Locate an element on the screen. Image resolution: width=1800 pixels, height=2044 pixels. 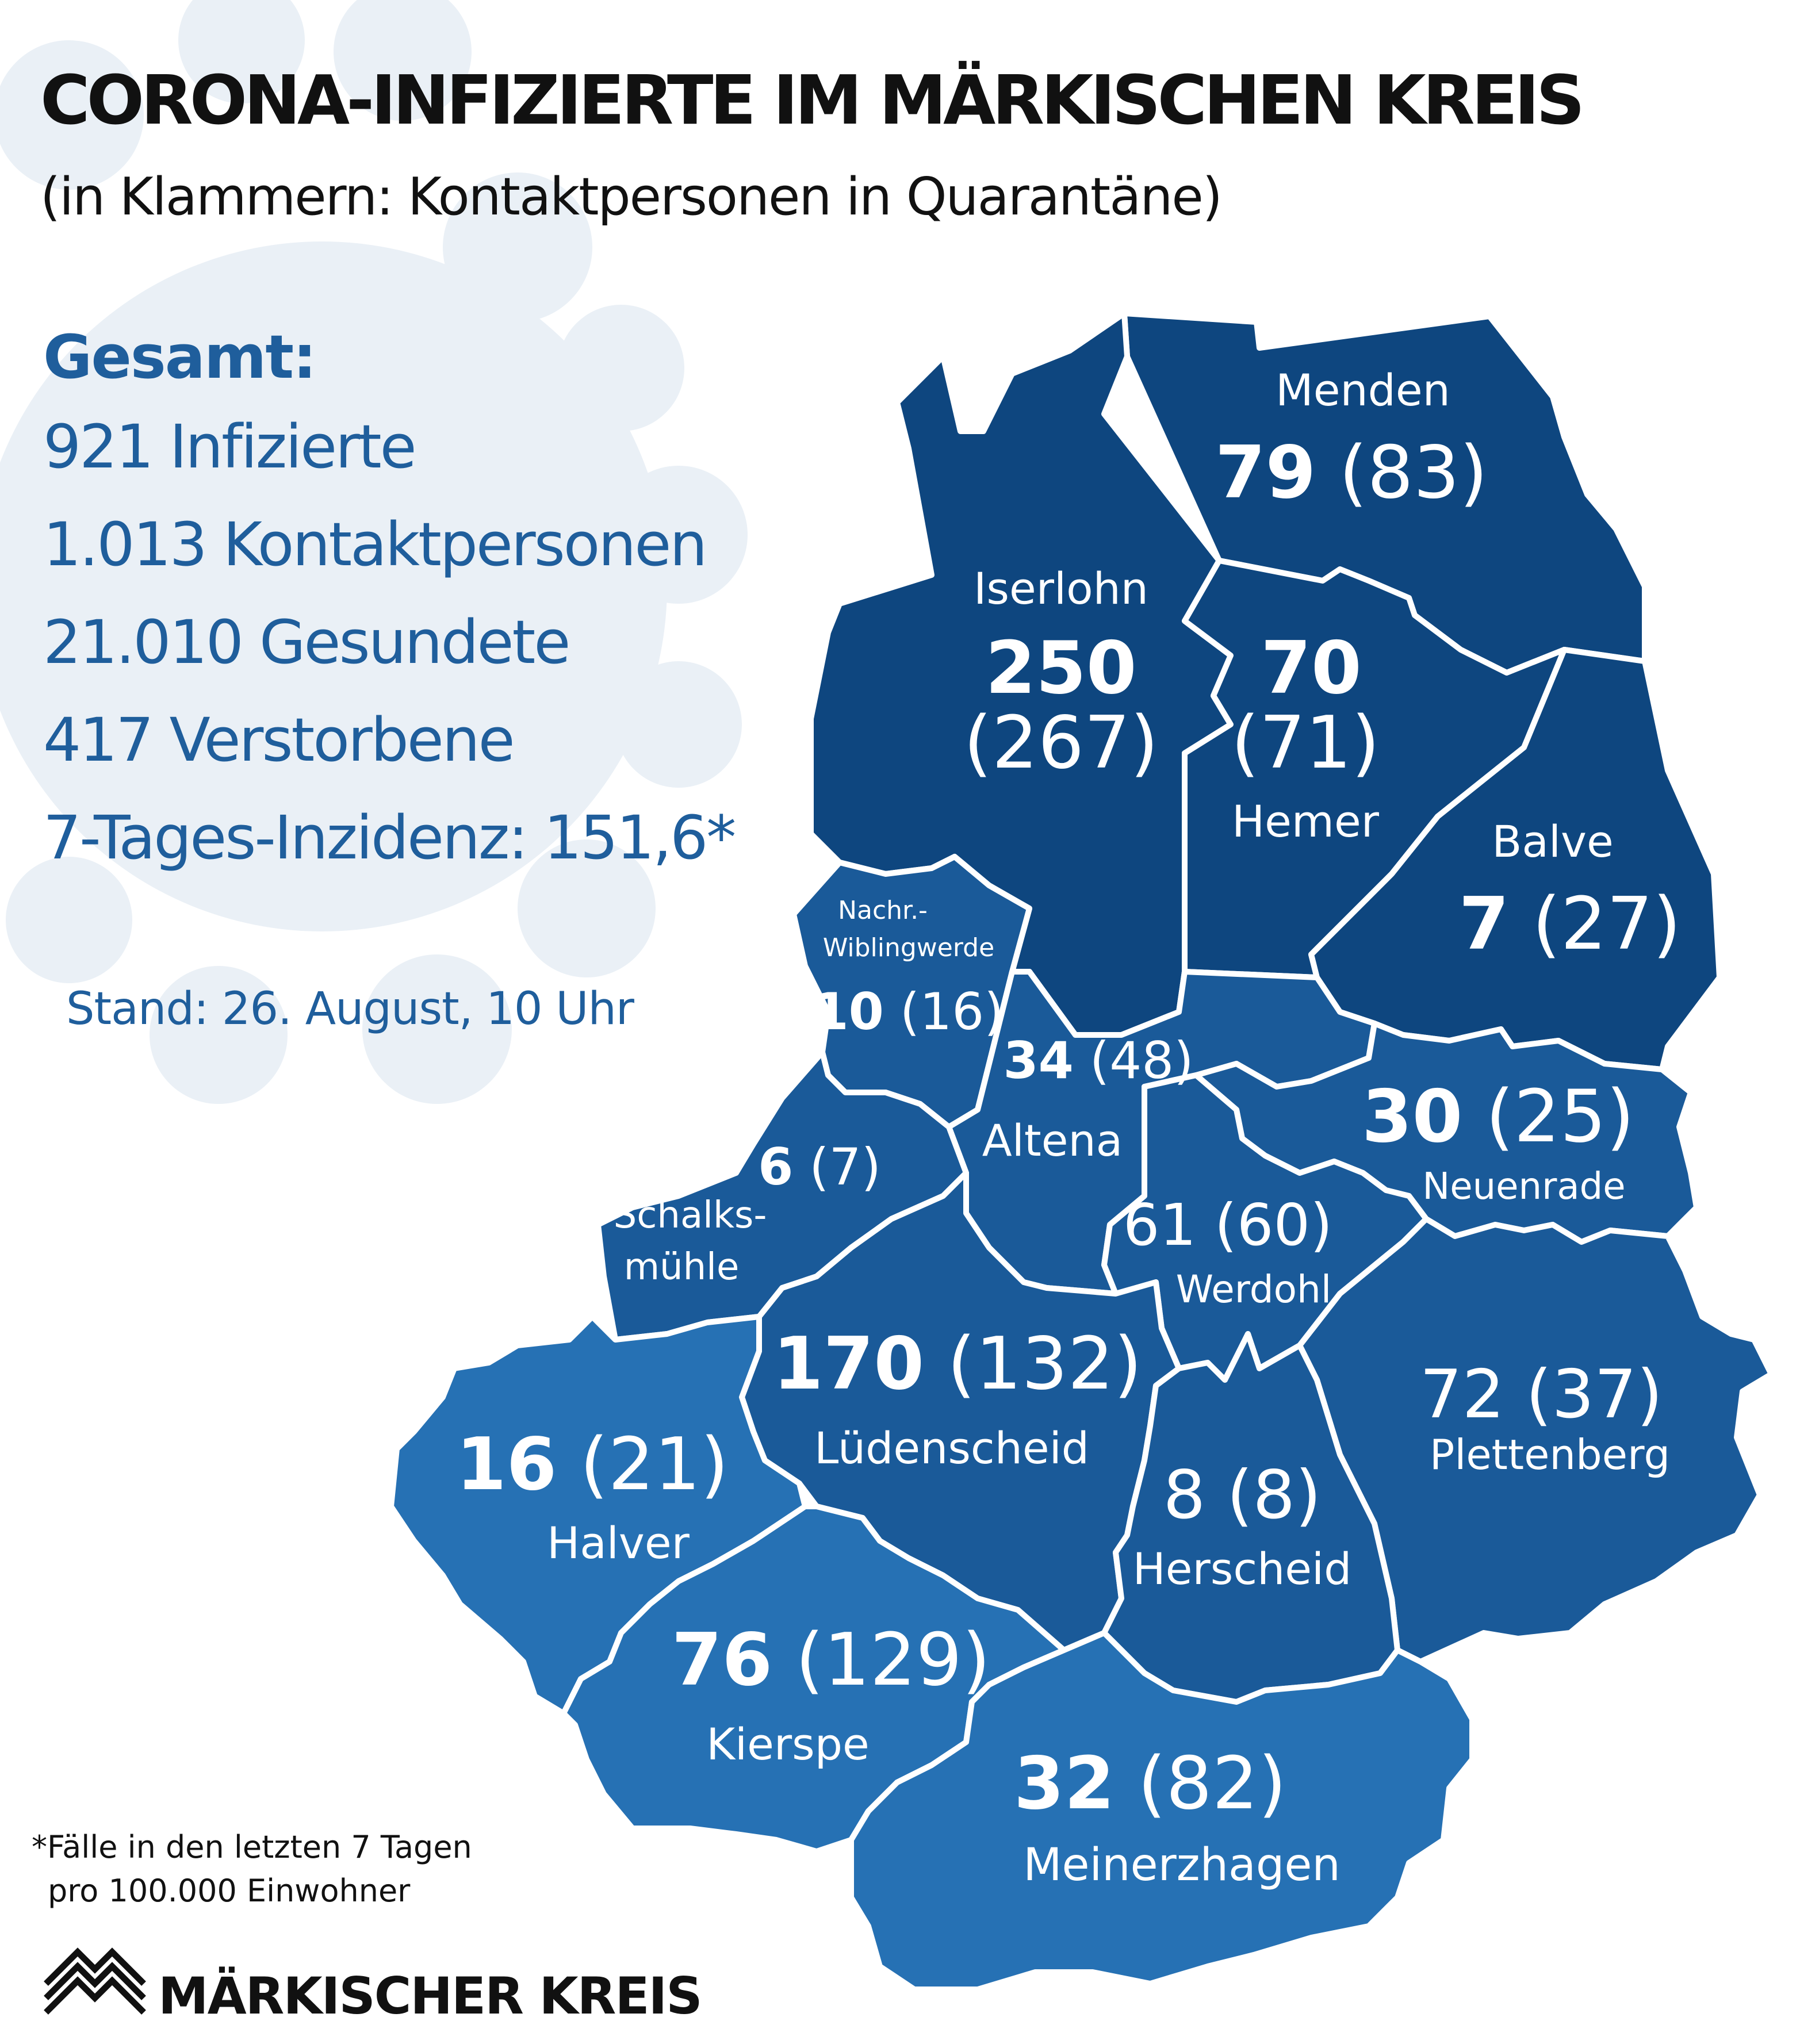
value-schalksmuehle-infected: 6 is located at coordinates (776, 1167).